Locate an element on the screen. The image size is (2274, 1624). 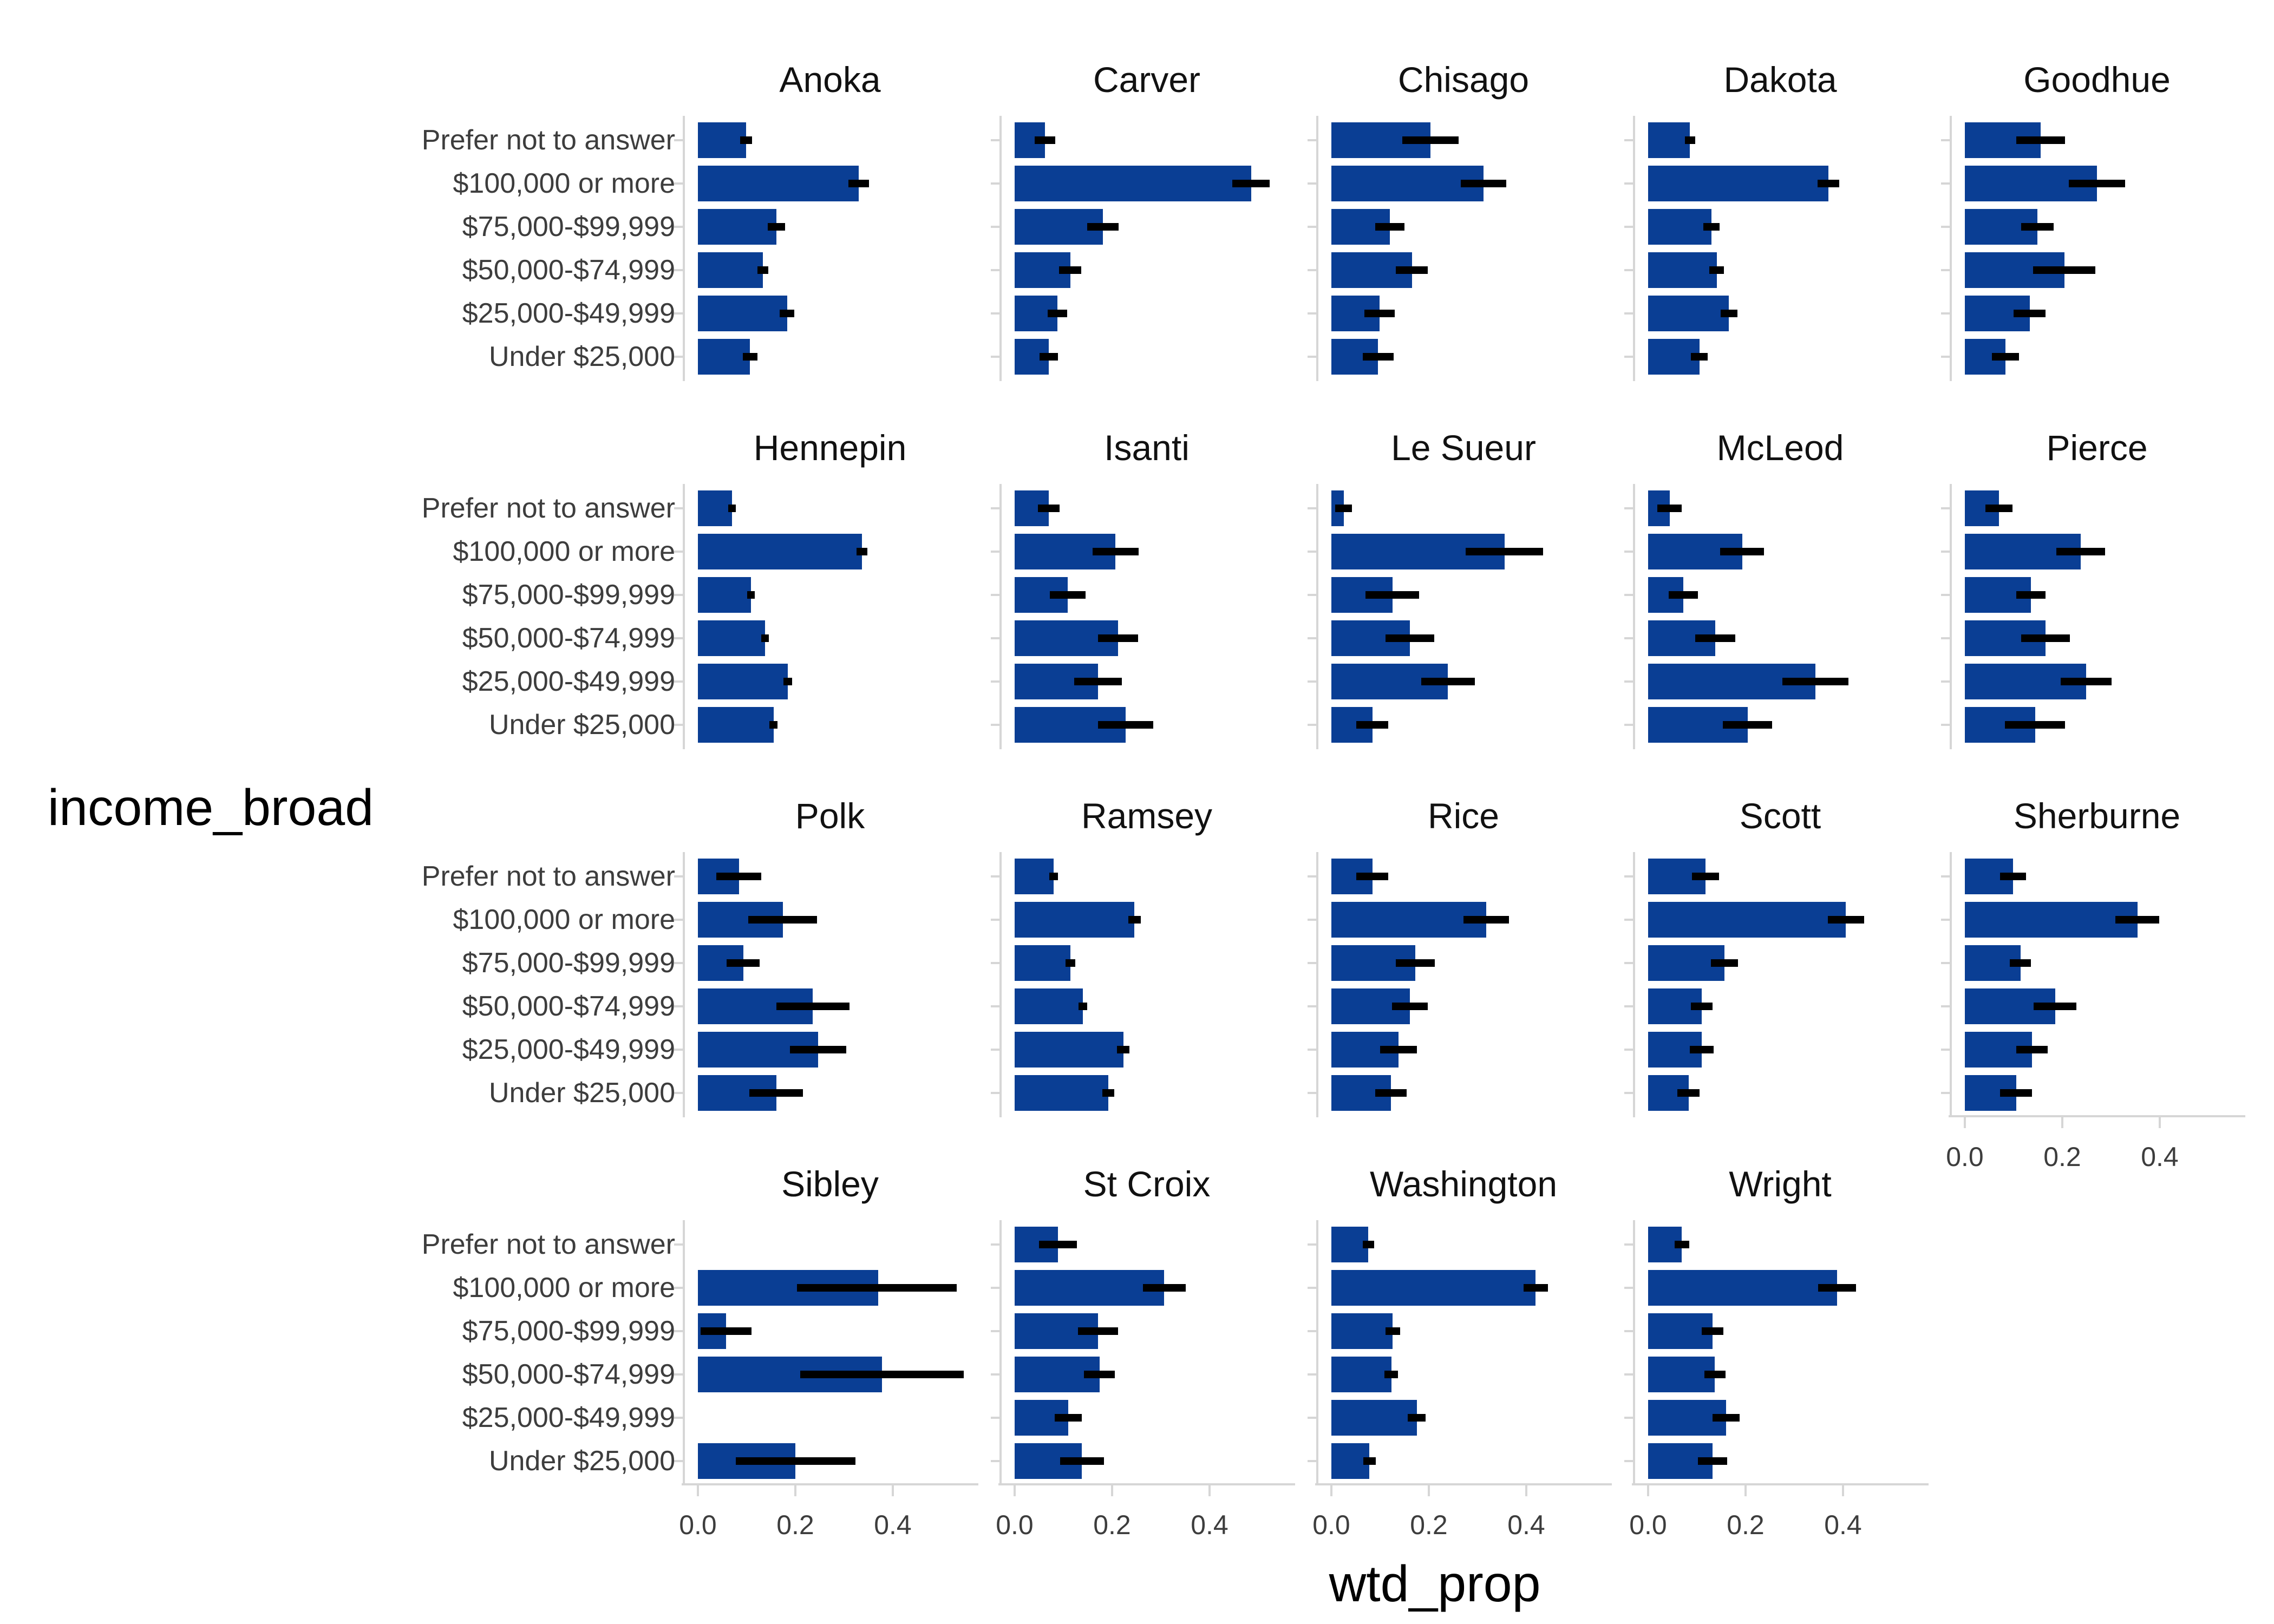
facet-title: St Croix is located at coordinates (1147, 1184).